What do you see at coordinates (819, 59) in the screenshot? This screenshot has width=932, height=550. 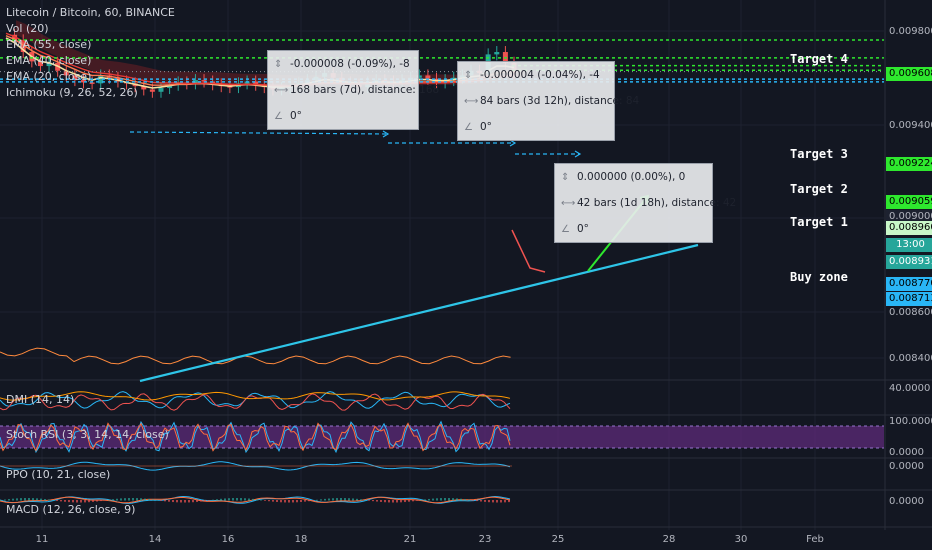 I see `target-4-label: Target 4` at bounding box center [819, 59].